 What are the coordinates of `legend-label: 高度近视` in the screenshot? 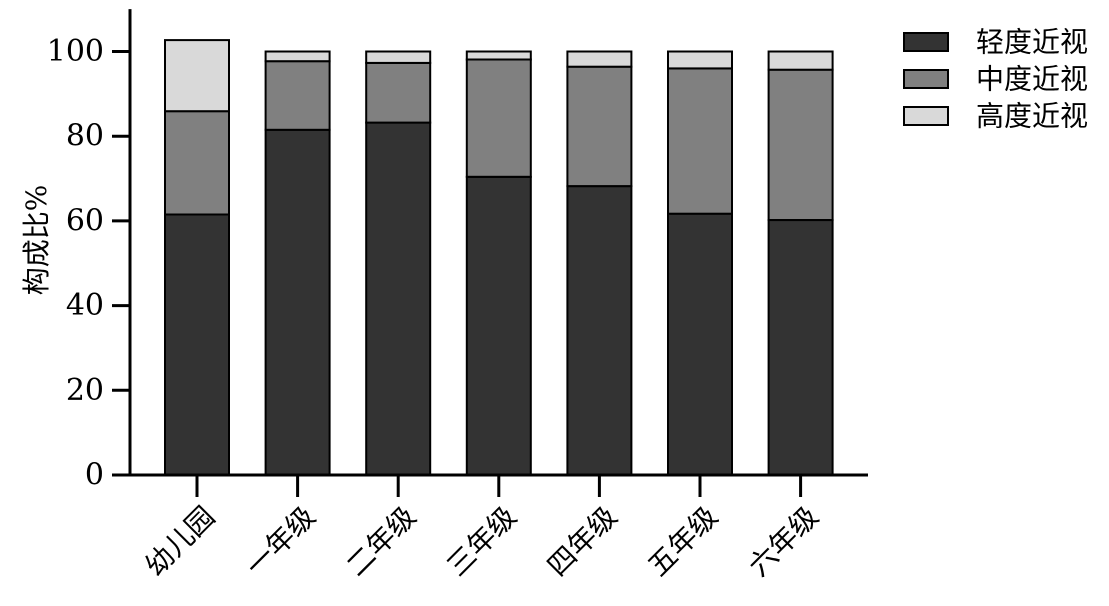 It's located at (1032, 116).